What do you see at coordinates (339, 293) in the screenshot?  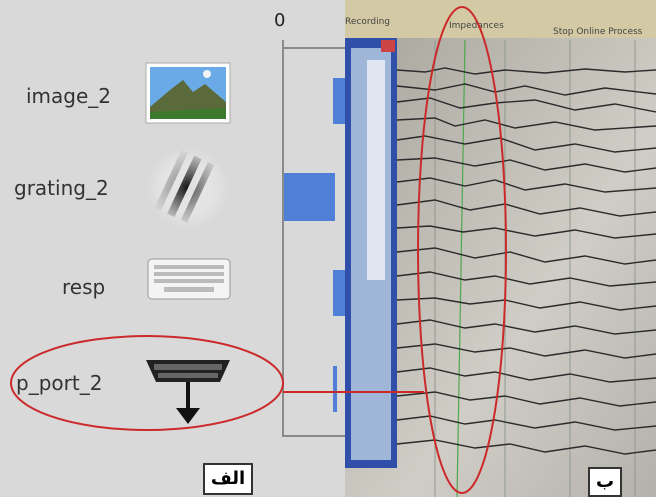 I see `timeline-bar-resp` at bounding box center [339, 293].